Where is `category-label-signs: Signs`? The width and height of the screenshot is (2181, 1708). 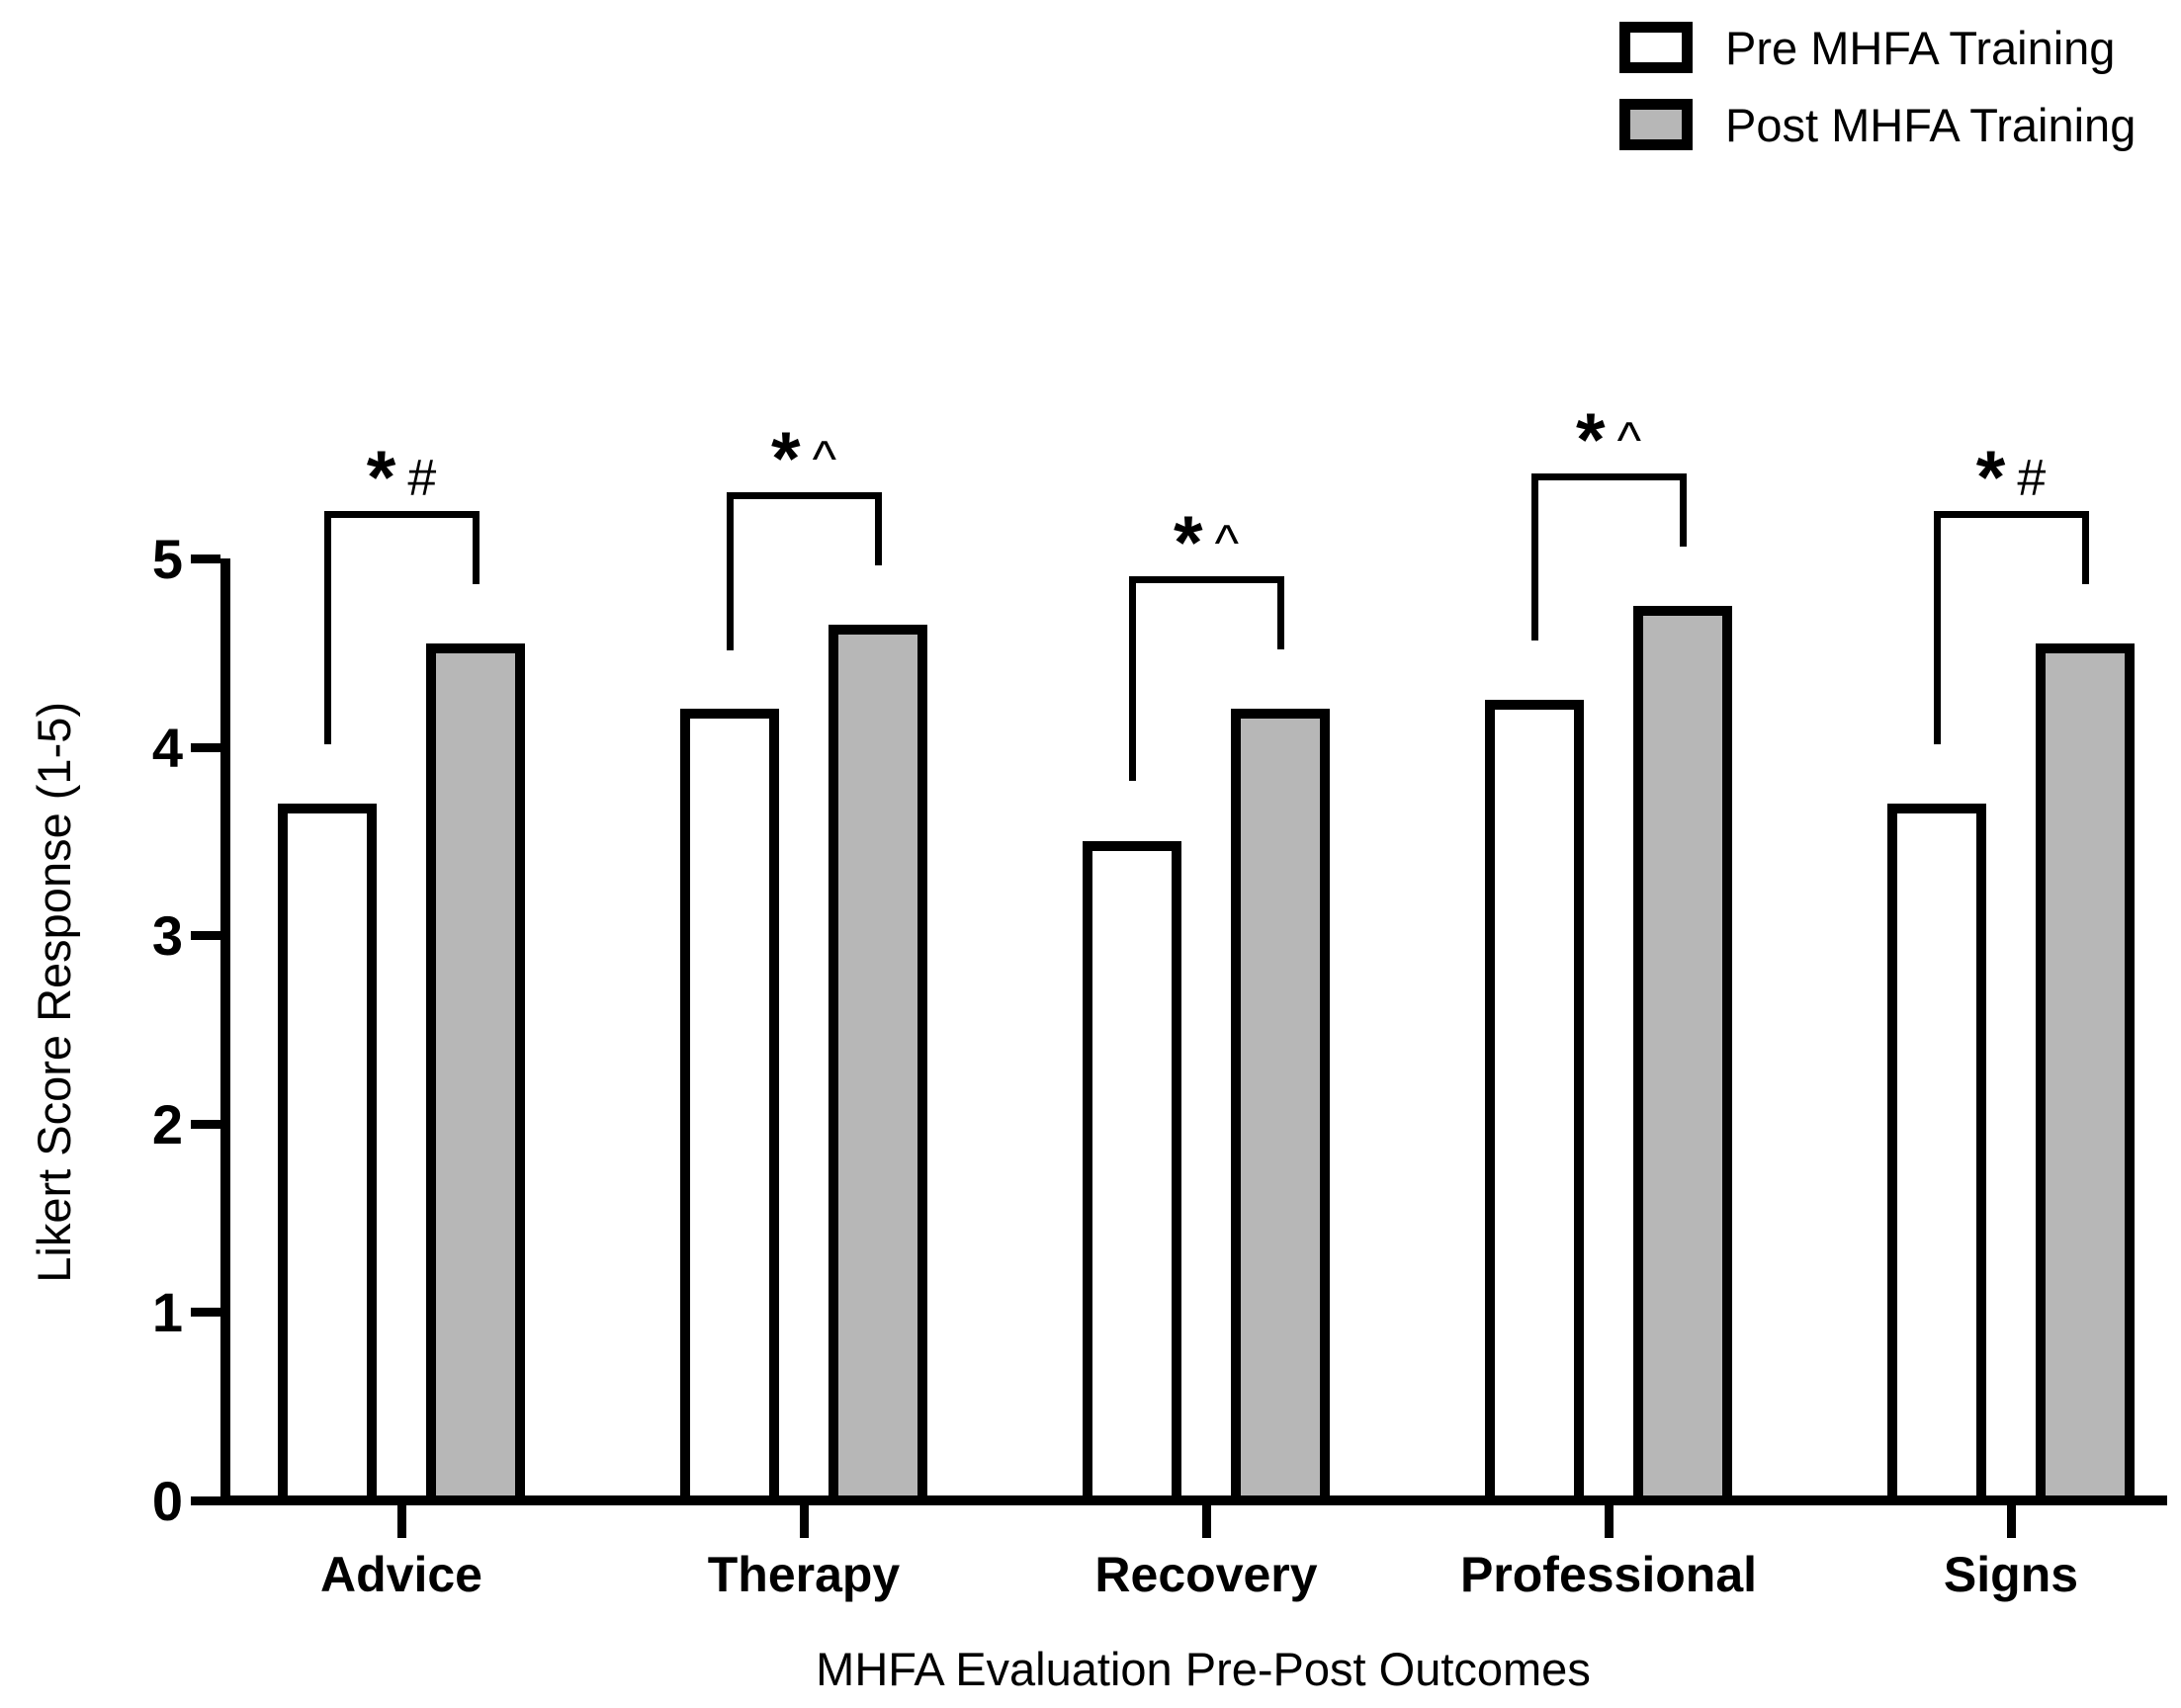 category-label-signs: Signs is located at coordinates (2011, 1574).